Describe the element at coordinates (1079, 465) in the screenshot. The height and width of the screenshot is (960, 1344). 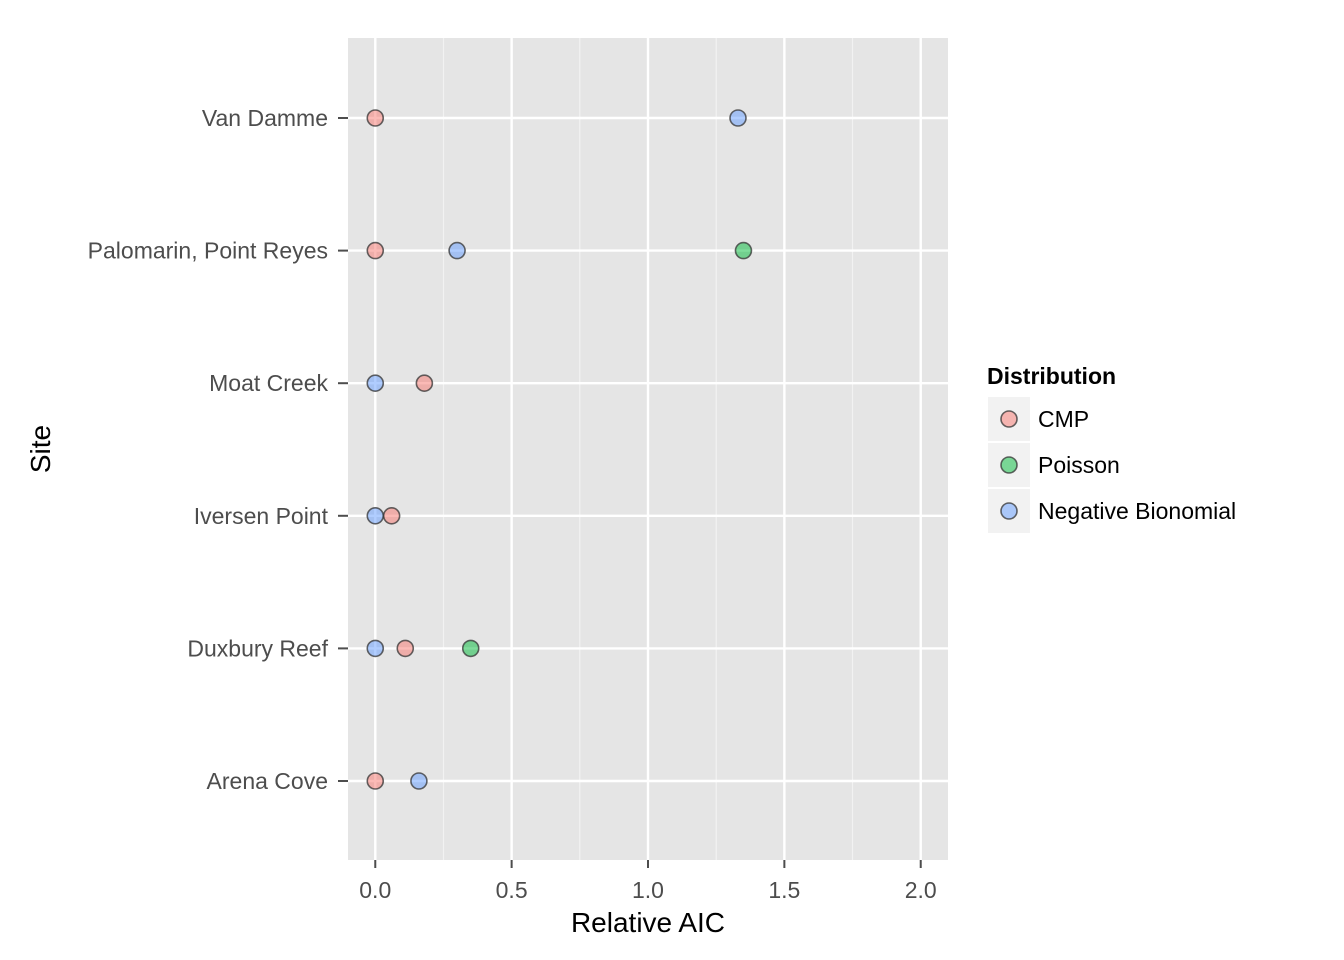
I see `legend-label: Poisson` at that location.